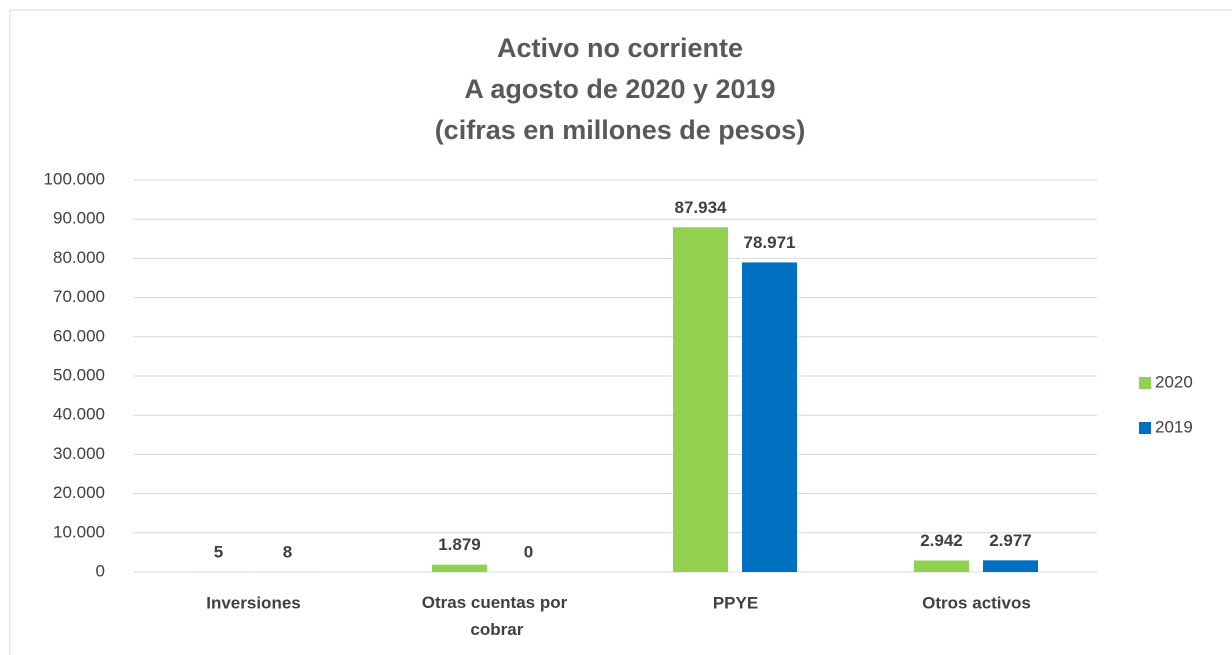 The width and height of the screenshot is (1232, 655). Describe the element at coordinates (79, 374) in the screenshot. I see `y-tick-label: 50.000` at that location.